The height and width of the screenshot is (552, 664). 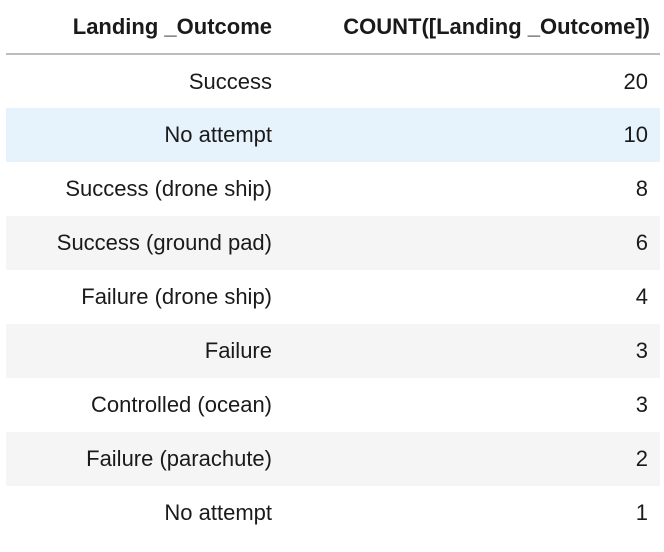 What do you see at coordinates (333, 405) in the screenshot?
I see `table-row: Controlled (ocean) 3` at bounding box center [333, 405].